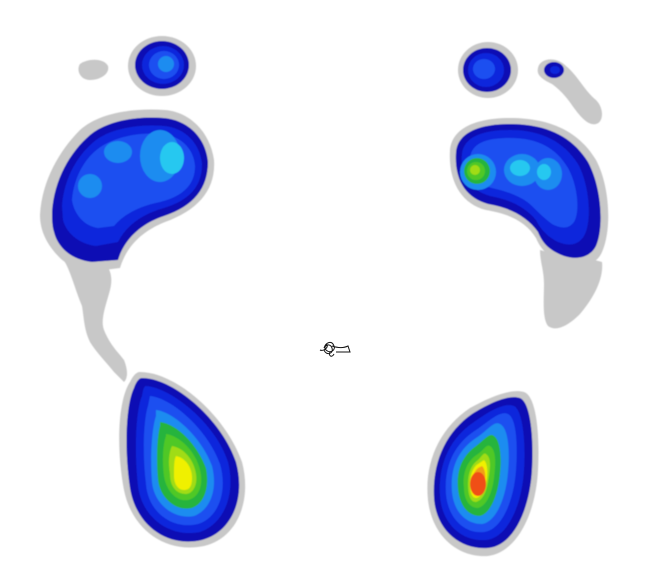 Image resolution: width=645 pixels, height=577 pixels. I want to click on right-heel, so click(483, 474).